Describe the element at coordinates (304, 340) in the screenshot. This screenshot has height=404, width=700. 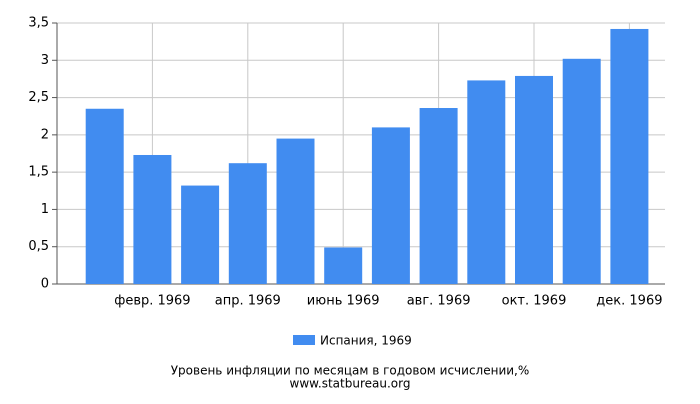
I see `legend-swatch` at that location.